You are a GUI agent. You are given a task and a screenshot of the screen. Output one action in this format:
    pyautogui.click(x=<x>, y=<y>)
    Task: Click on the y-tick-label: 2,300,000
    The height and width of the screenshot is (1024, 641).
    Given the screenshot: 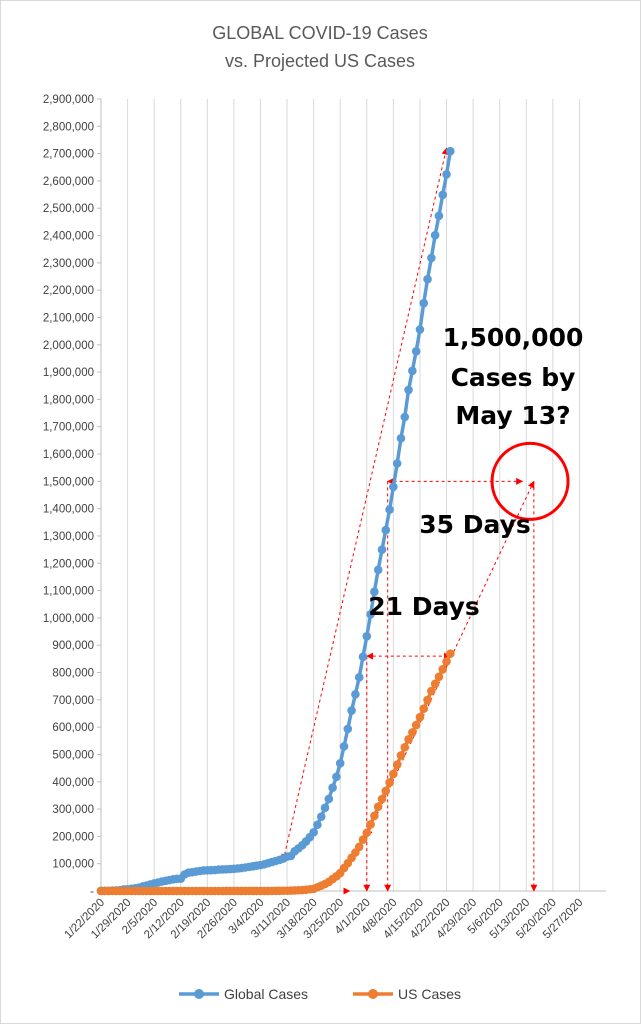 What is the action you would take?
    pyautogui.click(x=68, y=264)
    